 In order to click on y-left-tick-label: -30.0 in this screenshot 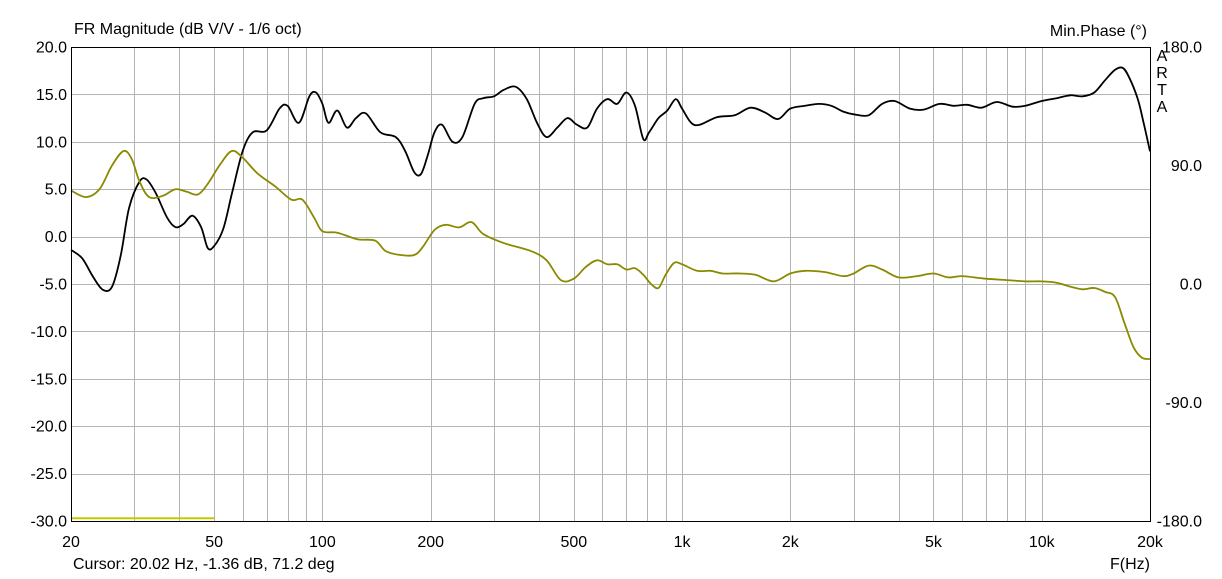, I will do `click(49, 522)`.